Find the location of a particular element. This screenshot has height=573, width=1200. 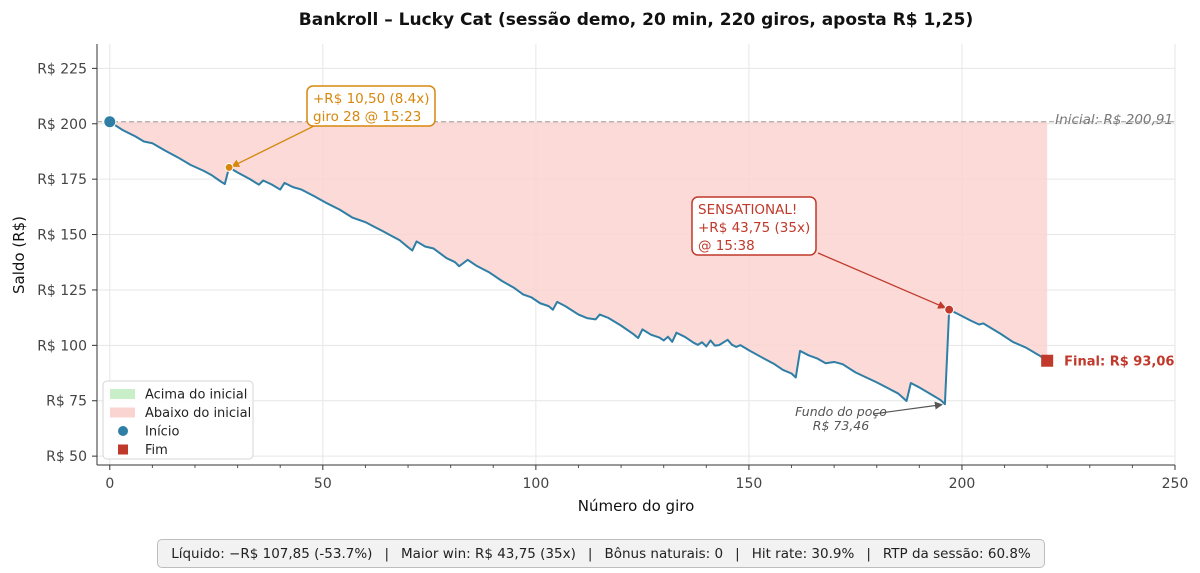

end-marker is located at coordinates (1047, 360).